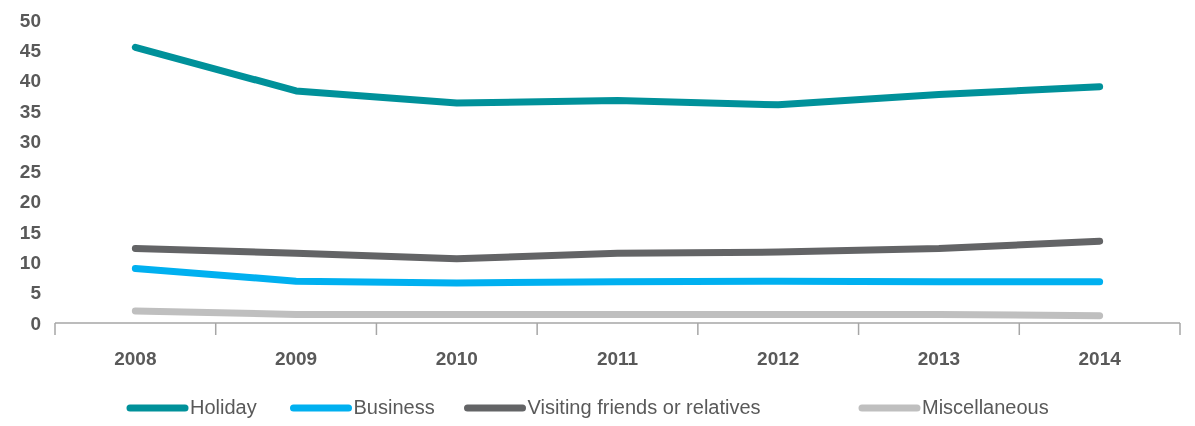 The width and height of the screenshot is (1195, 426). Describe the element at coordinates (30, 263) in the screenshot. I see `y-tick-label: 10` at that location.